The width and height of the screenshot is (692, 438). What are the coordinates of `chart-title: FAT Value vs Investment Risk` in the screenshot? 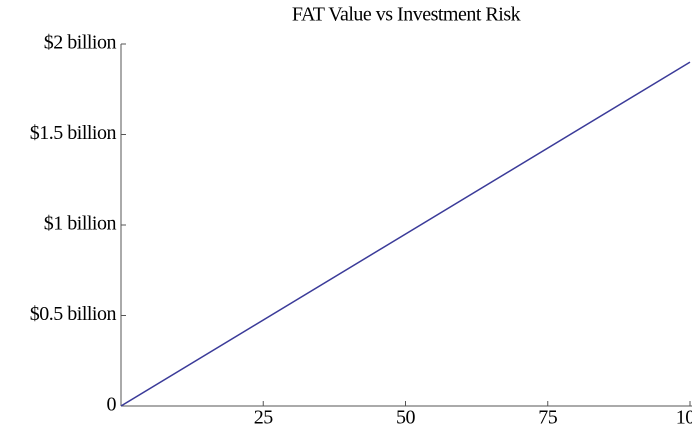 It's located at (406, 15).